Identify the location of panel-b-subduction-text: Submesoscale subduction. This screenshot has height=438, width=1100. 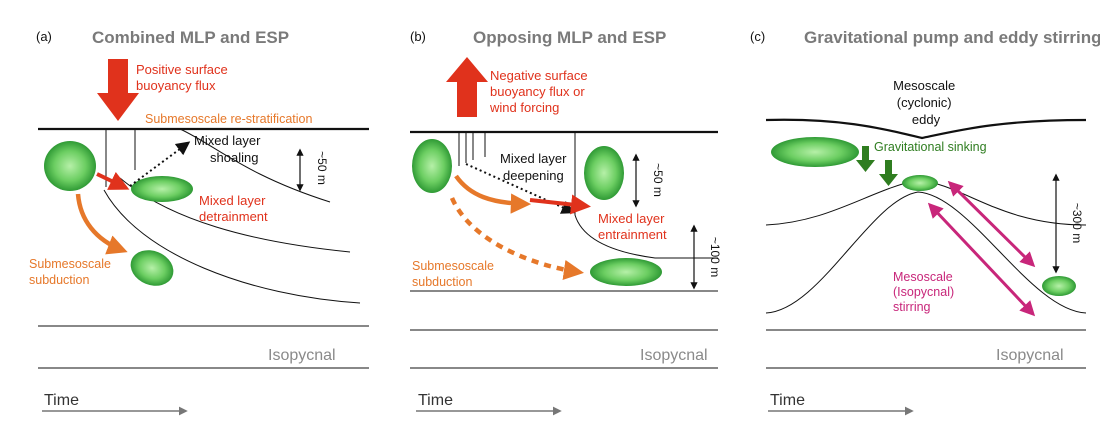
(454, 274).